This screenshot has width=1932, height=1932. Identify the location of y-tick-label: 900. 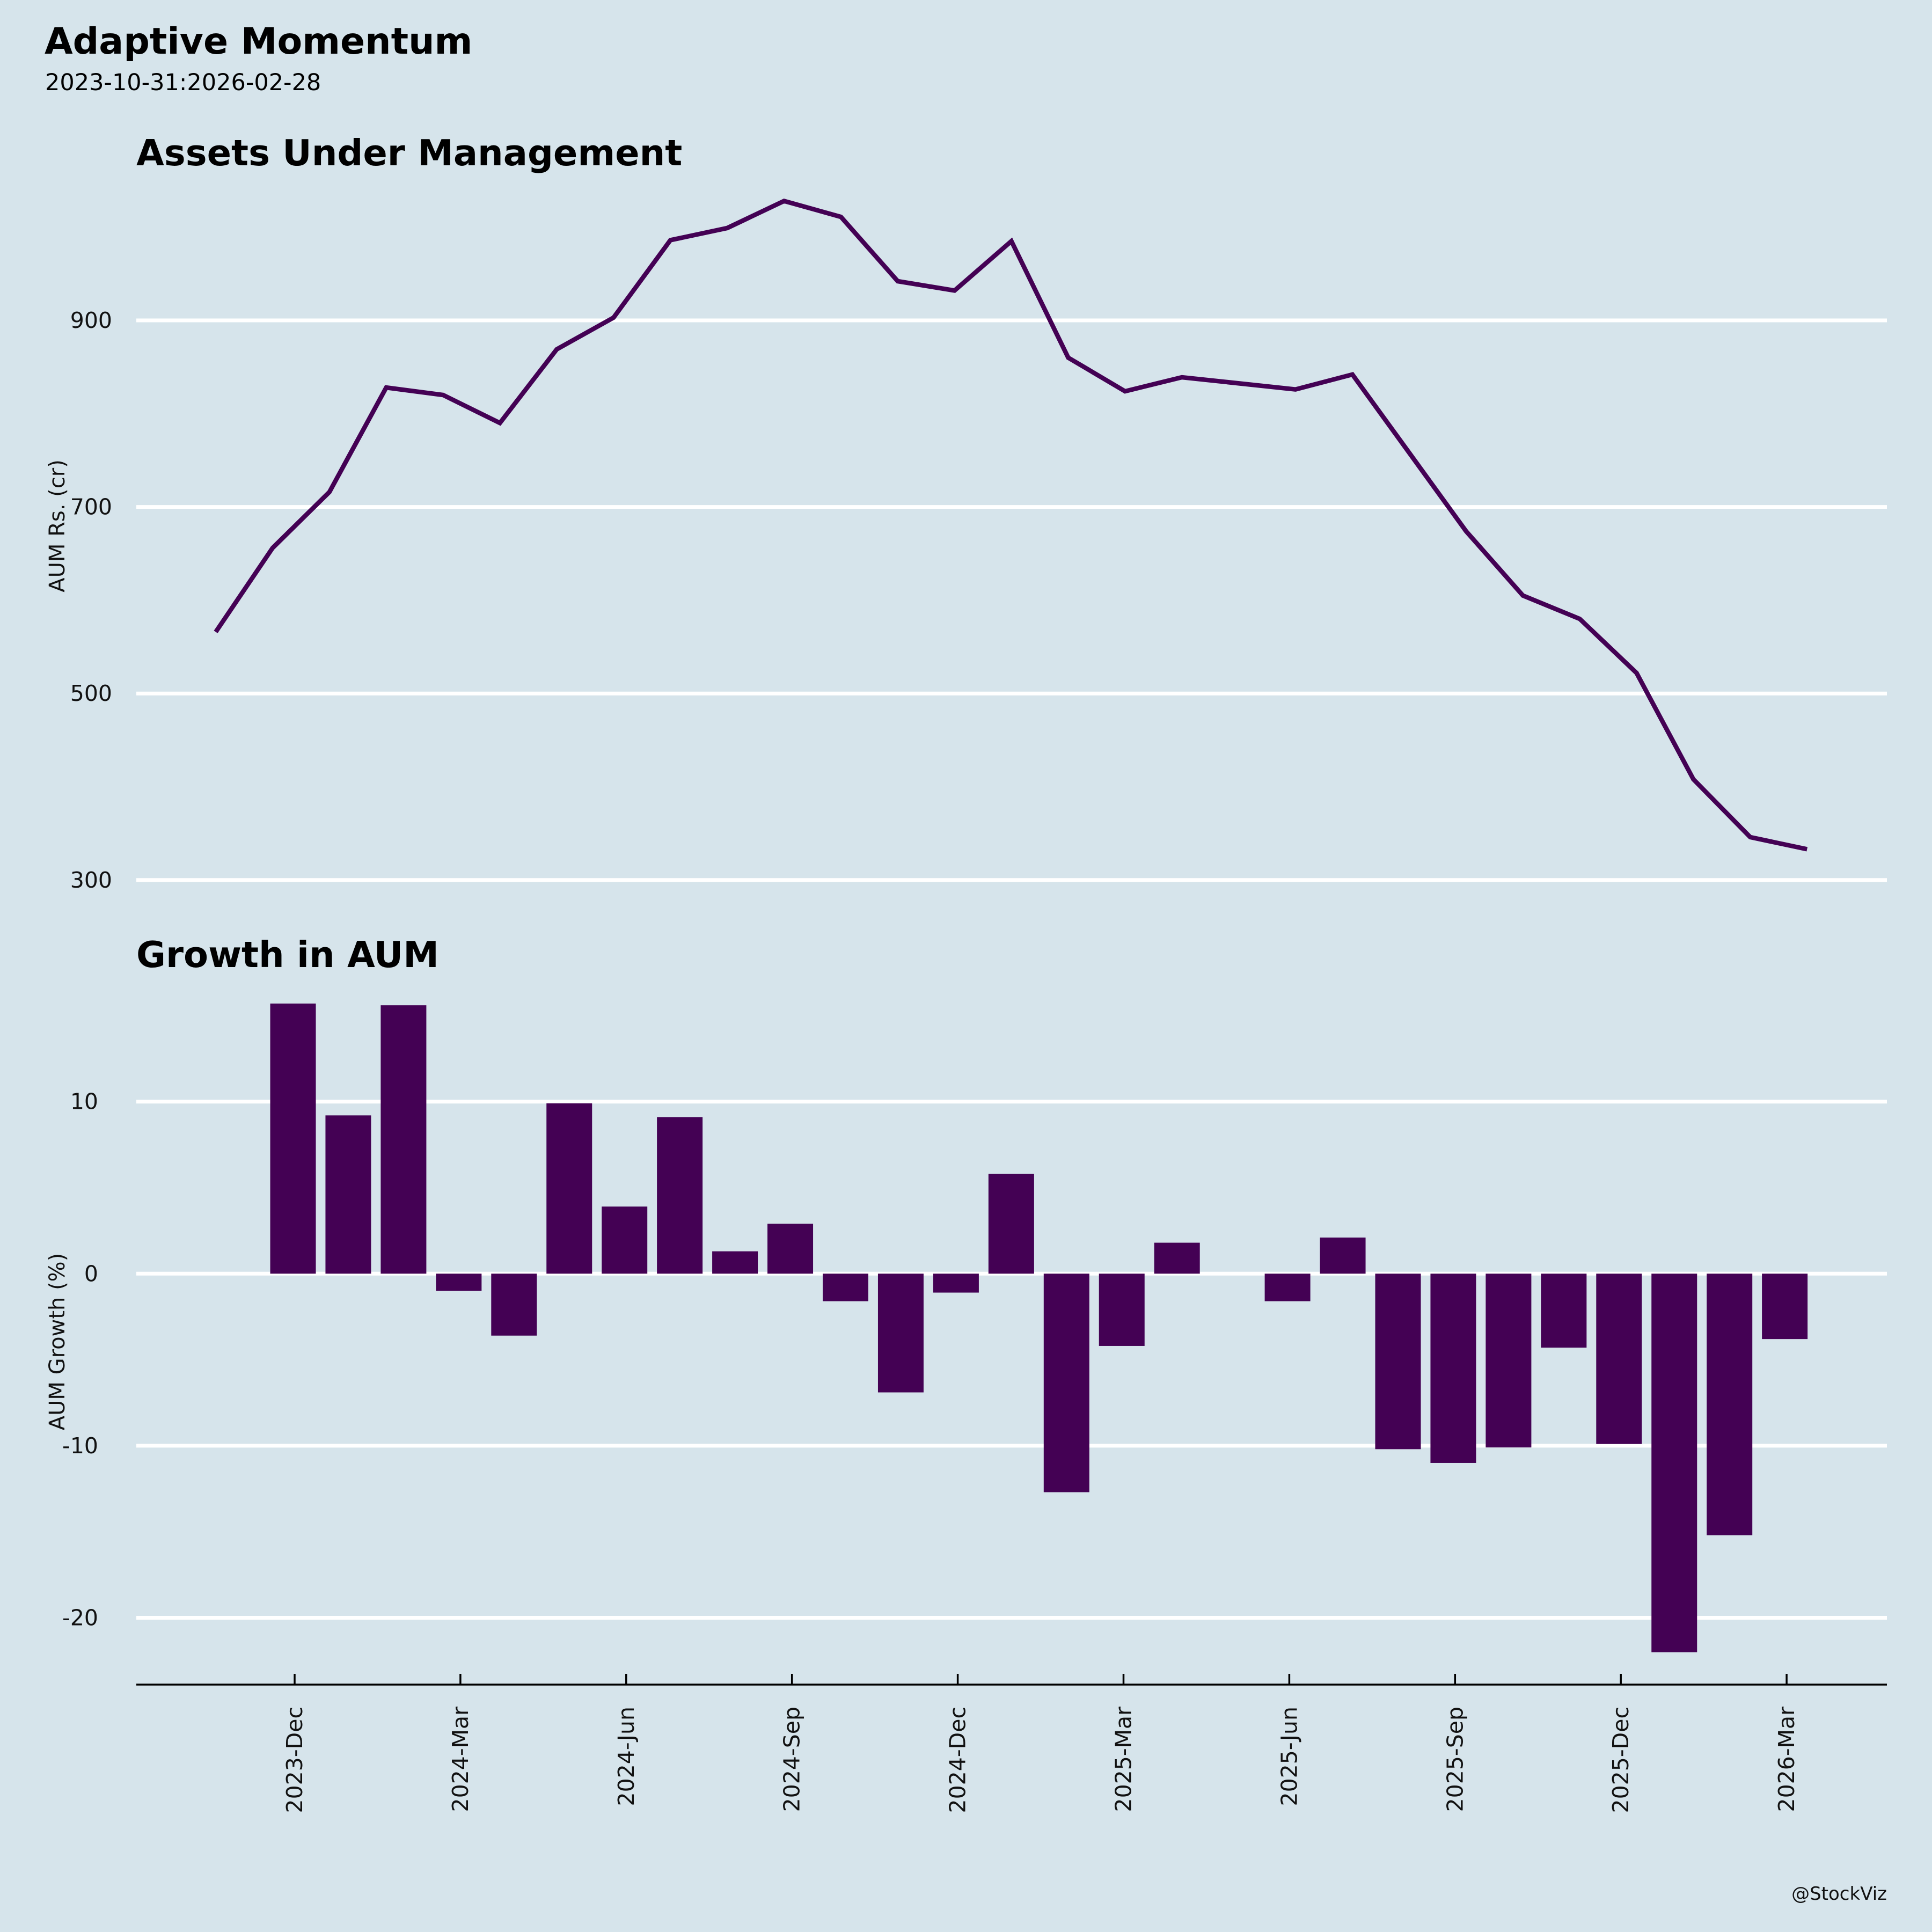
(91, 320).